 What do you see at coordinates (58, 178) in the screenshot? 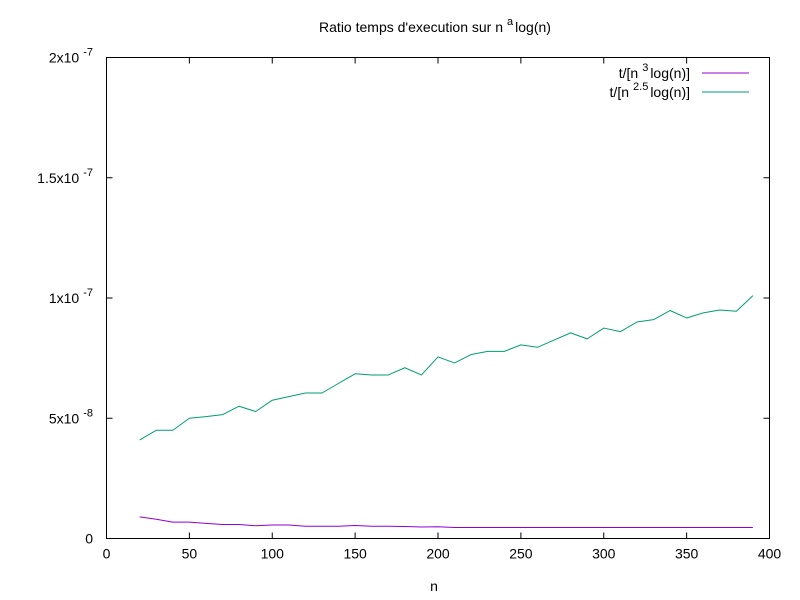
I see `y-tick-label-base: 1.5x10` at bounding box center [58, 178].